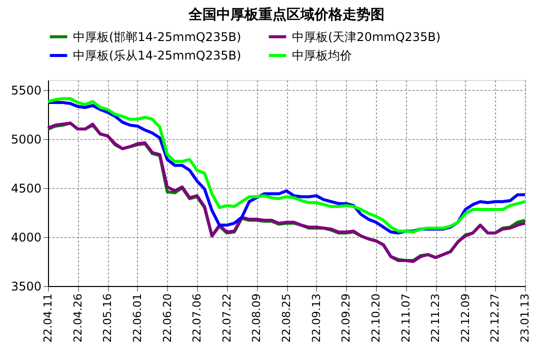 The width and height of the screenshot is (550, 350). Describe the element at coordinates (26, 90) in the screenshot. I see `y-tick-label: 5500` at that location.